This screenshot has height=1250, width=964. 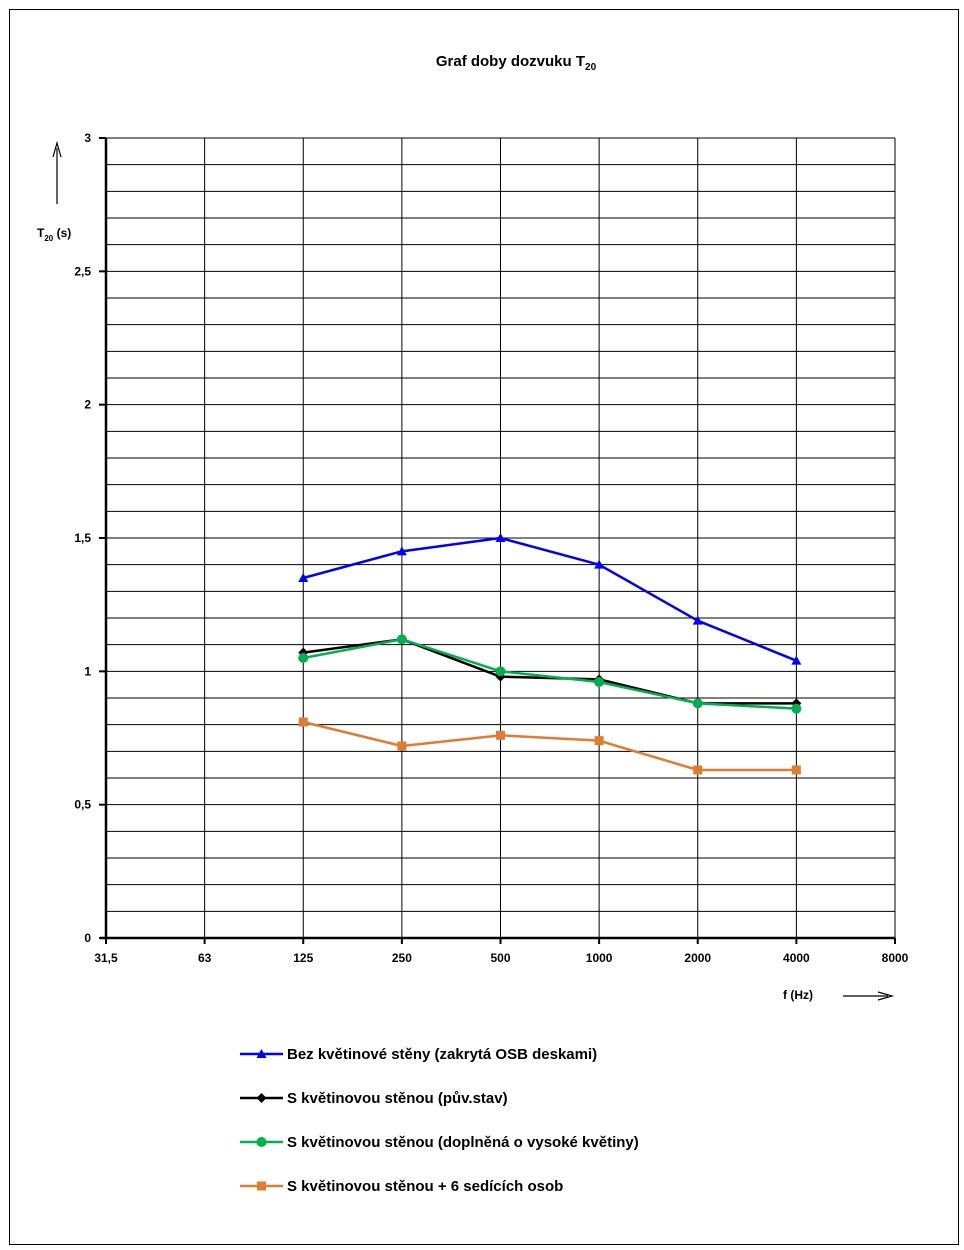 What do you see at coordinates (402, 958) in the screenshot?
I see `x-tick-label: 250` at bounding box center [402, 958].